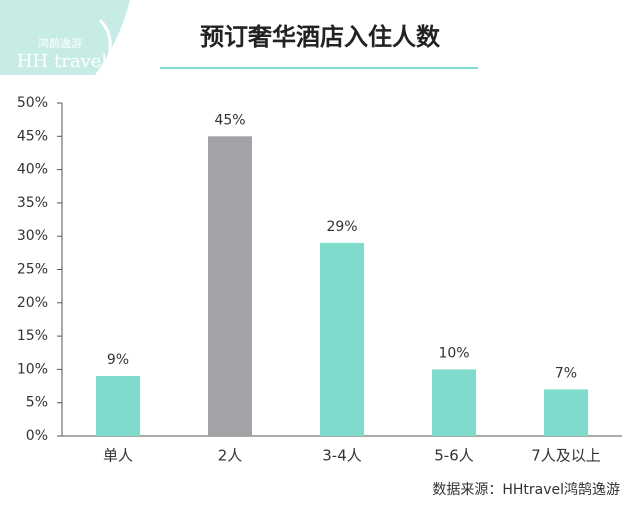 This screenshot has width=640, height=513. I want to click on y-tick-label: 5%, so click(37, 403).